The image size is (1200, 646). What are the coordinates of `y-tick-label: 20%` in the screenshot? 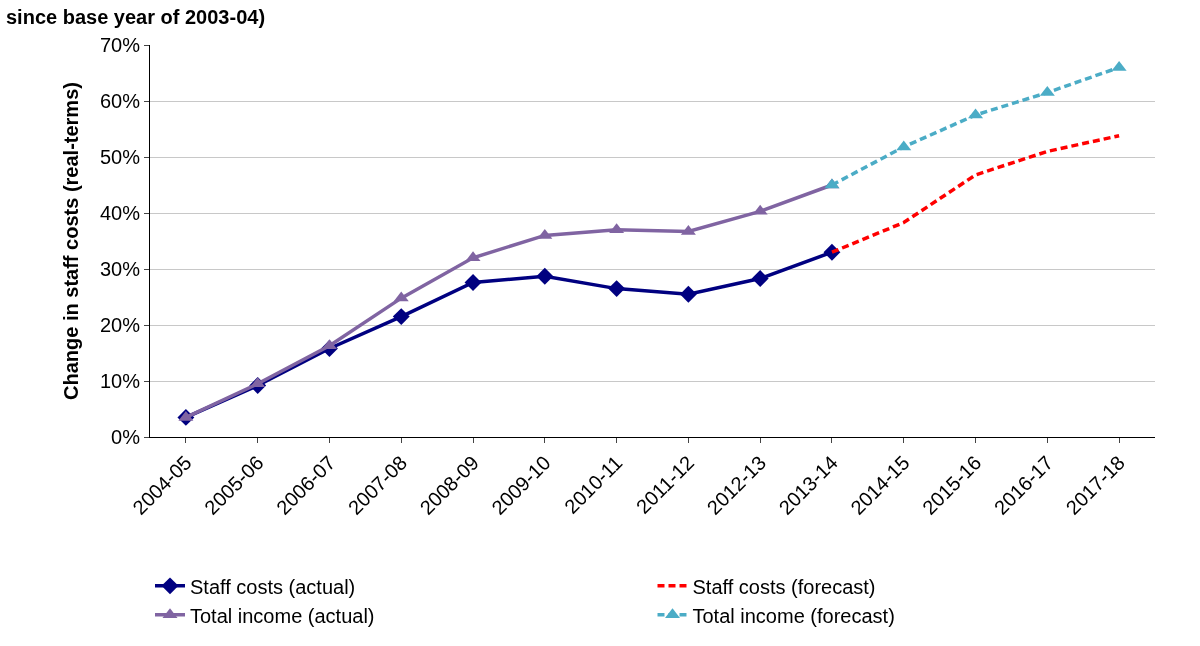 It's located at (120, 325).